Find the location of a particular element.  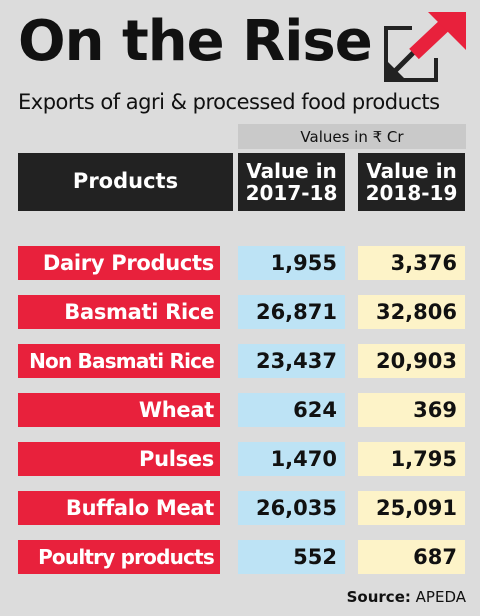

product-name: Basmati Rice is located at coordinates (119, 312).